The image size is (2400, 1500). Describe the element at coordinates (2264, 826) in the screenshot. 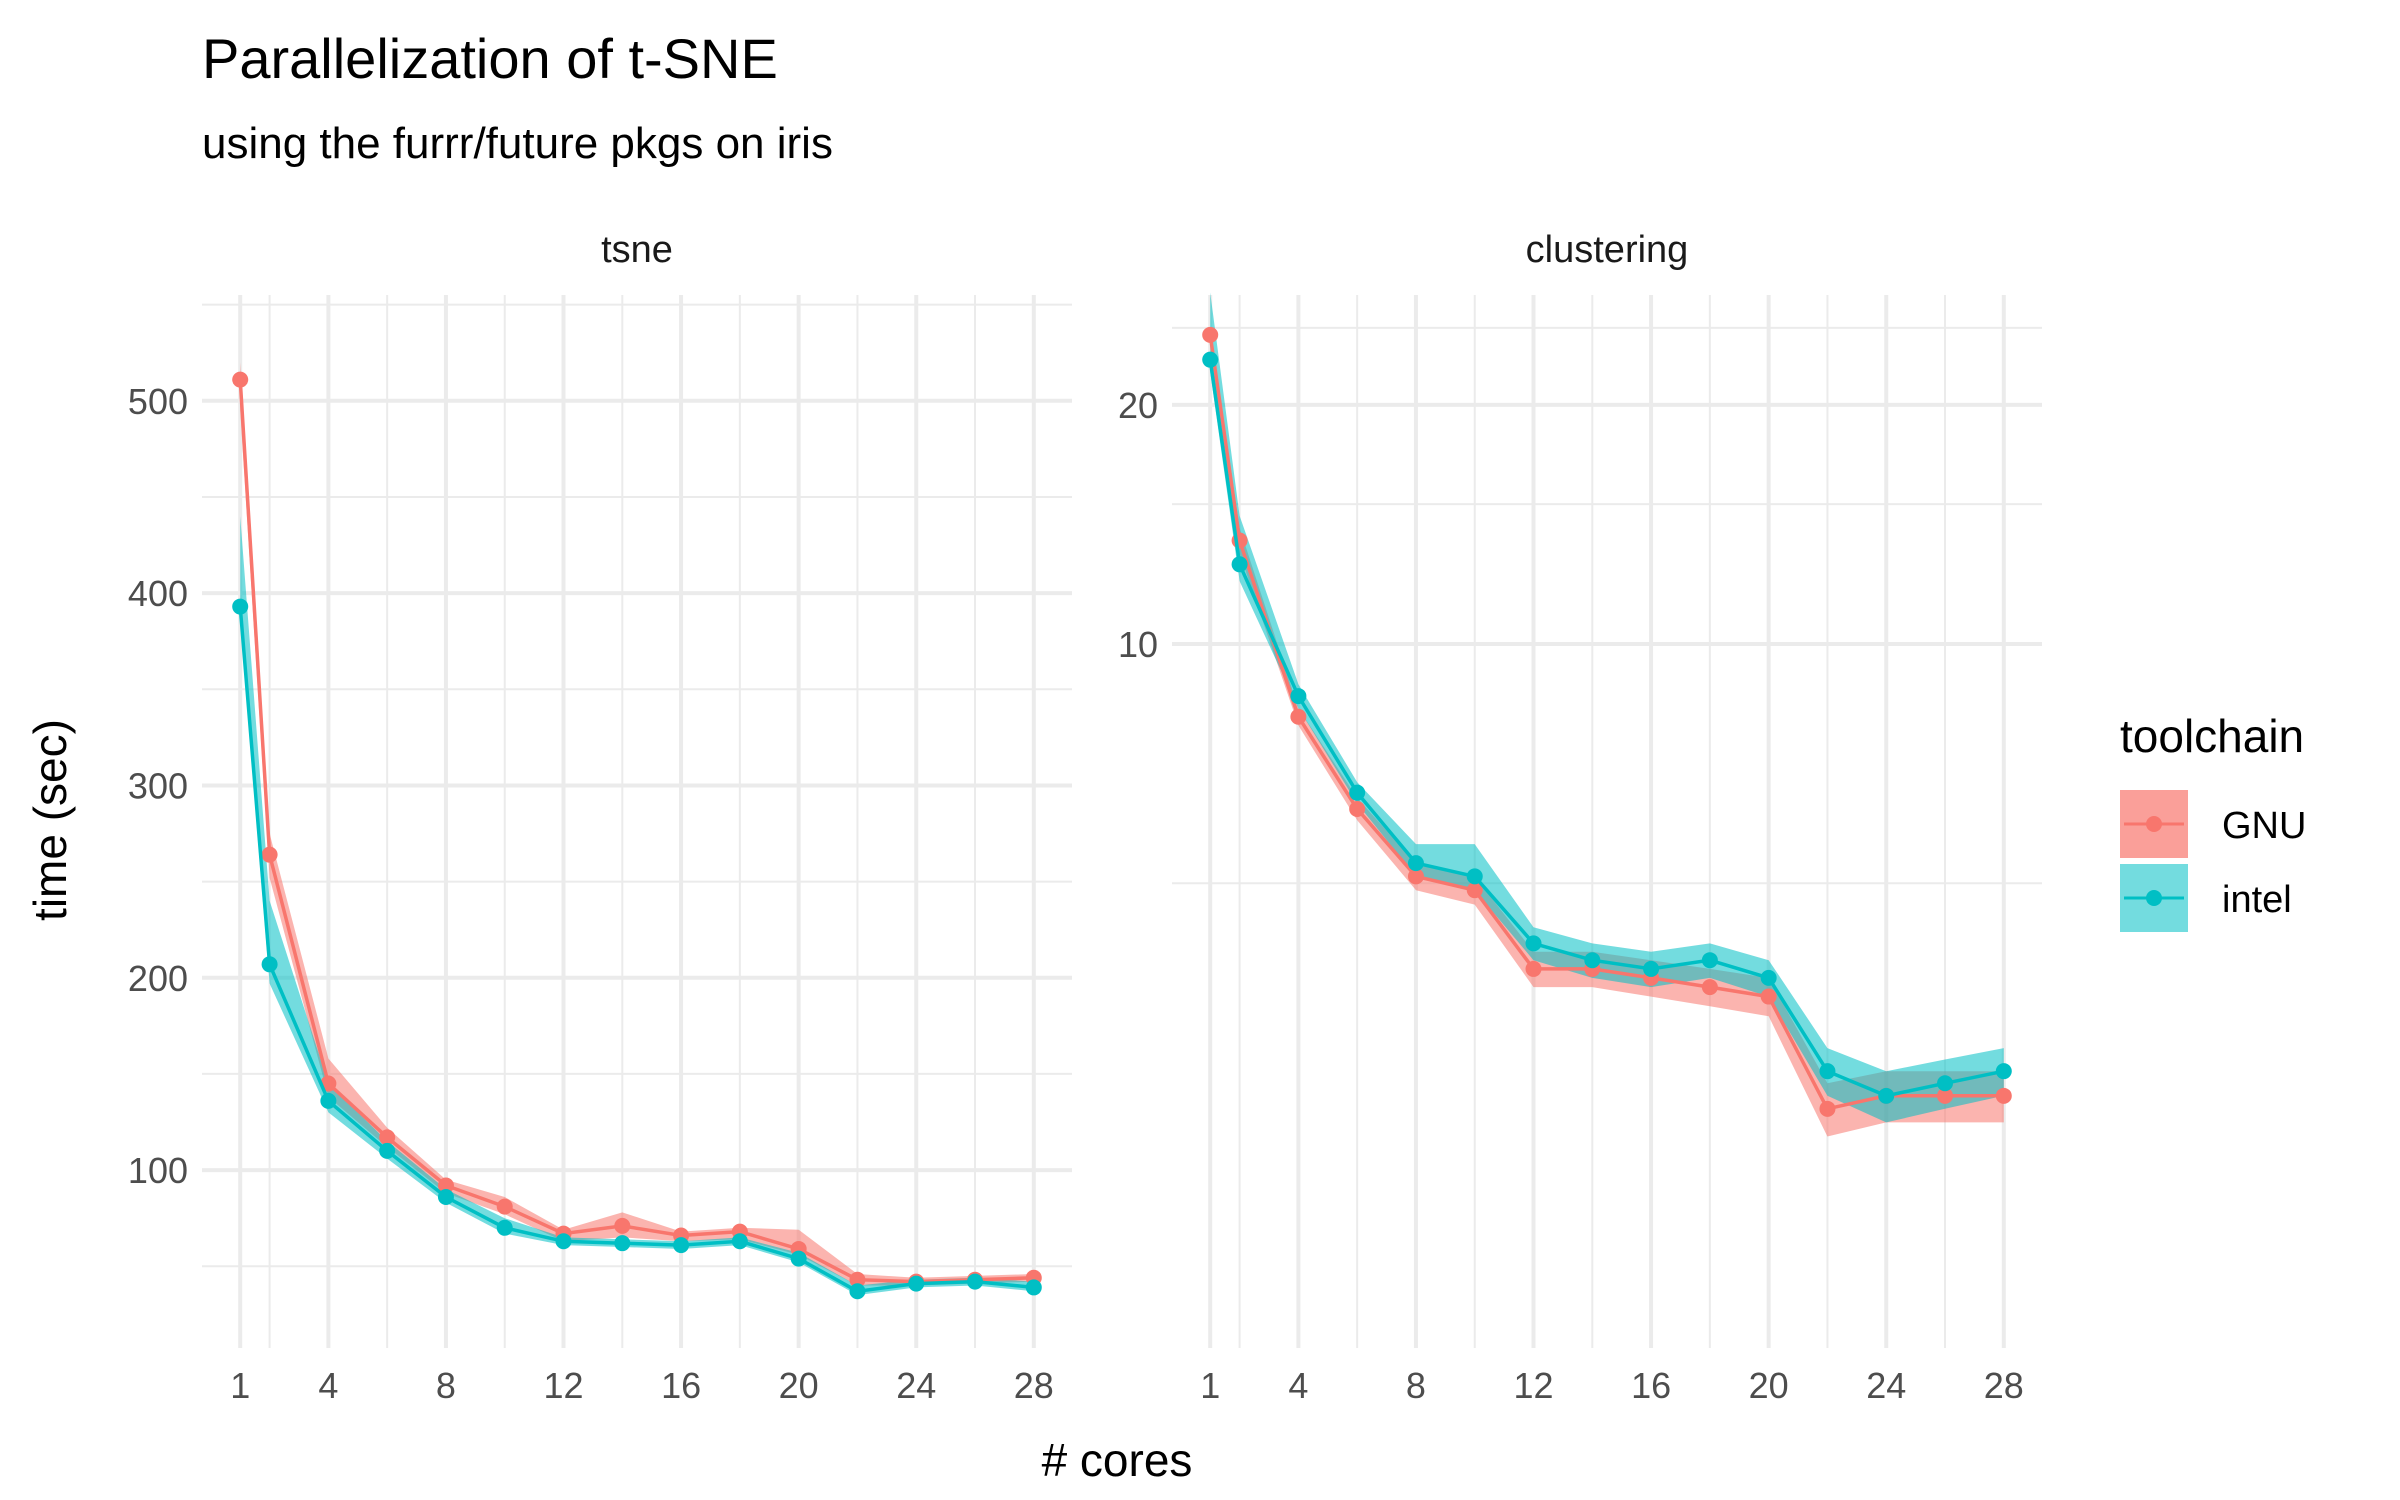

I see `legend-label-gnu: GNU` at that location.